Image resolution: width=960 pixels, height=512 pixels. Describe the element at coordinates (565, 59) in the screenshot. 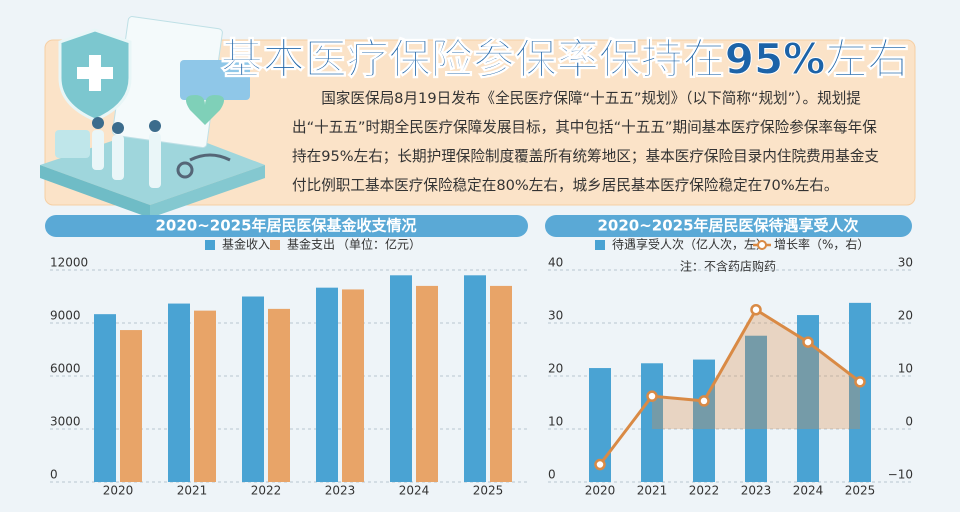

I see `page-title: 基本医疗保险参保率保持在95%左右` at that location.